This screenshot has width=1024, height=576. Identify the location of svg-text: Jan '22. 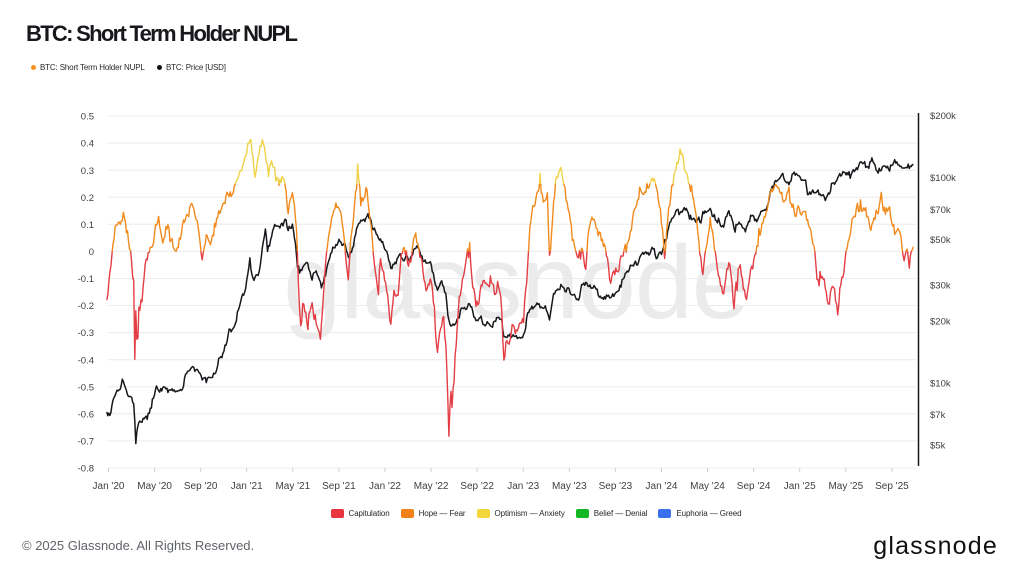
(385, 486).